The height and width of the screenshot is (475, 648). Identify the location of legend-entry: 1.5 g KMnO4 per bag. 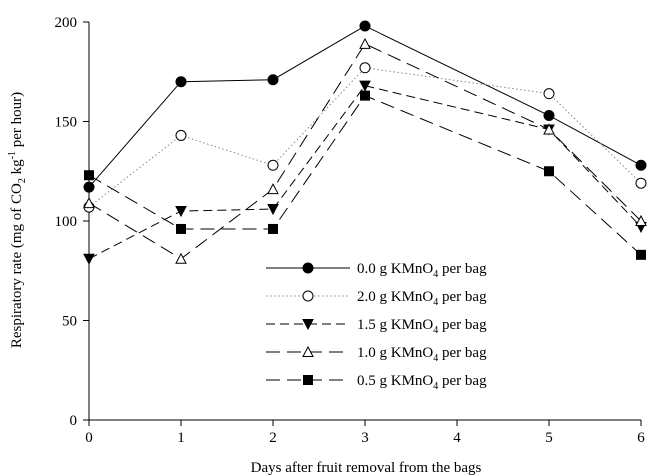
(376, 326).